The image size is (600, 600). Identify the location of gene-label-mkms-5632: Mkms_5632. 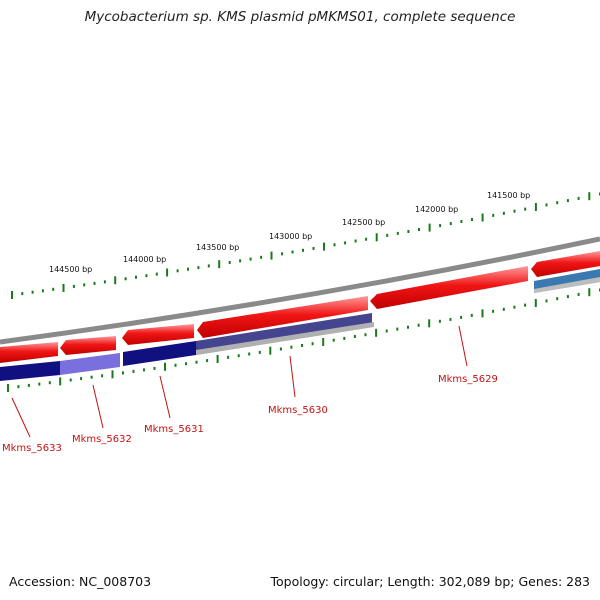
(102, 439).